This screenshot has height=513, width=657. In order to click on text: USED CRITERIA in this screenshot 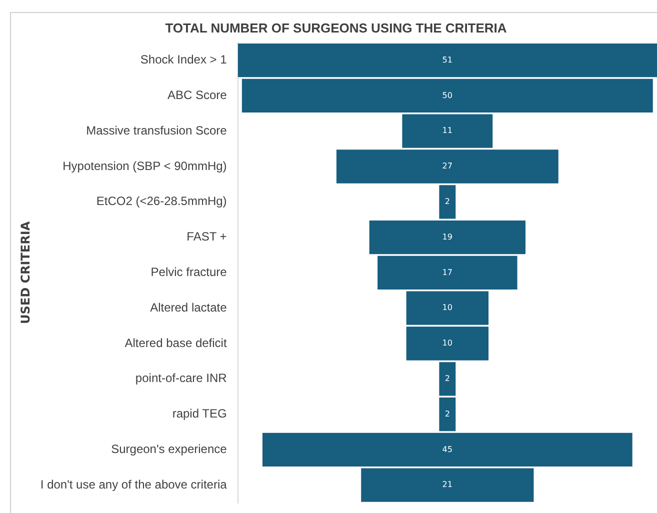, I will do `click(25, 272)`.